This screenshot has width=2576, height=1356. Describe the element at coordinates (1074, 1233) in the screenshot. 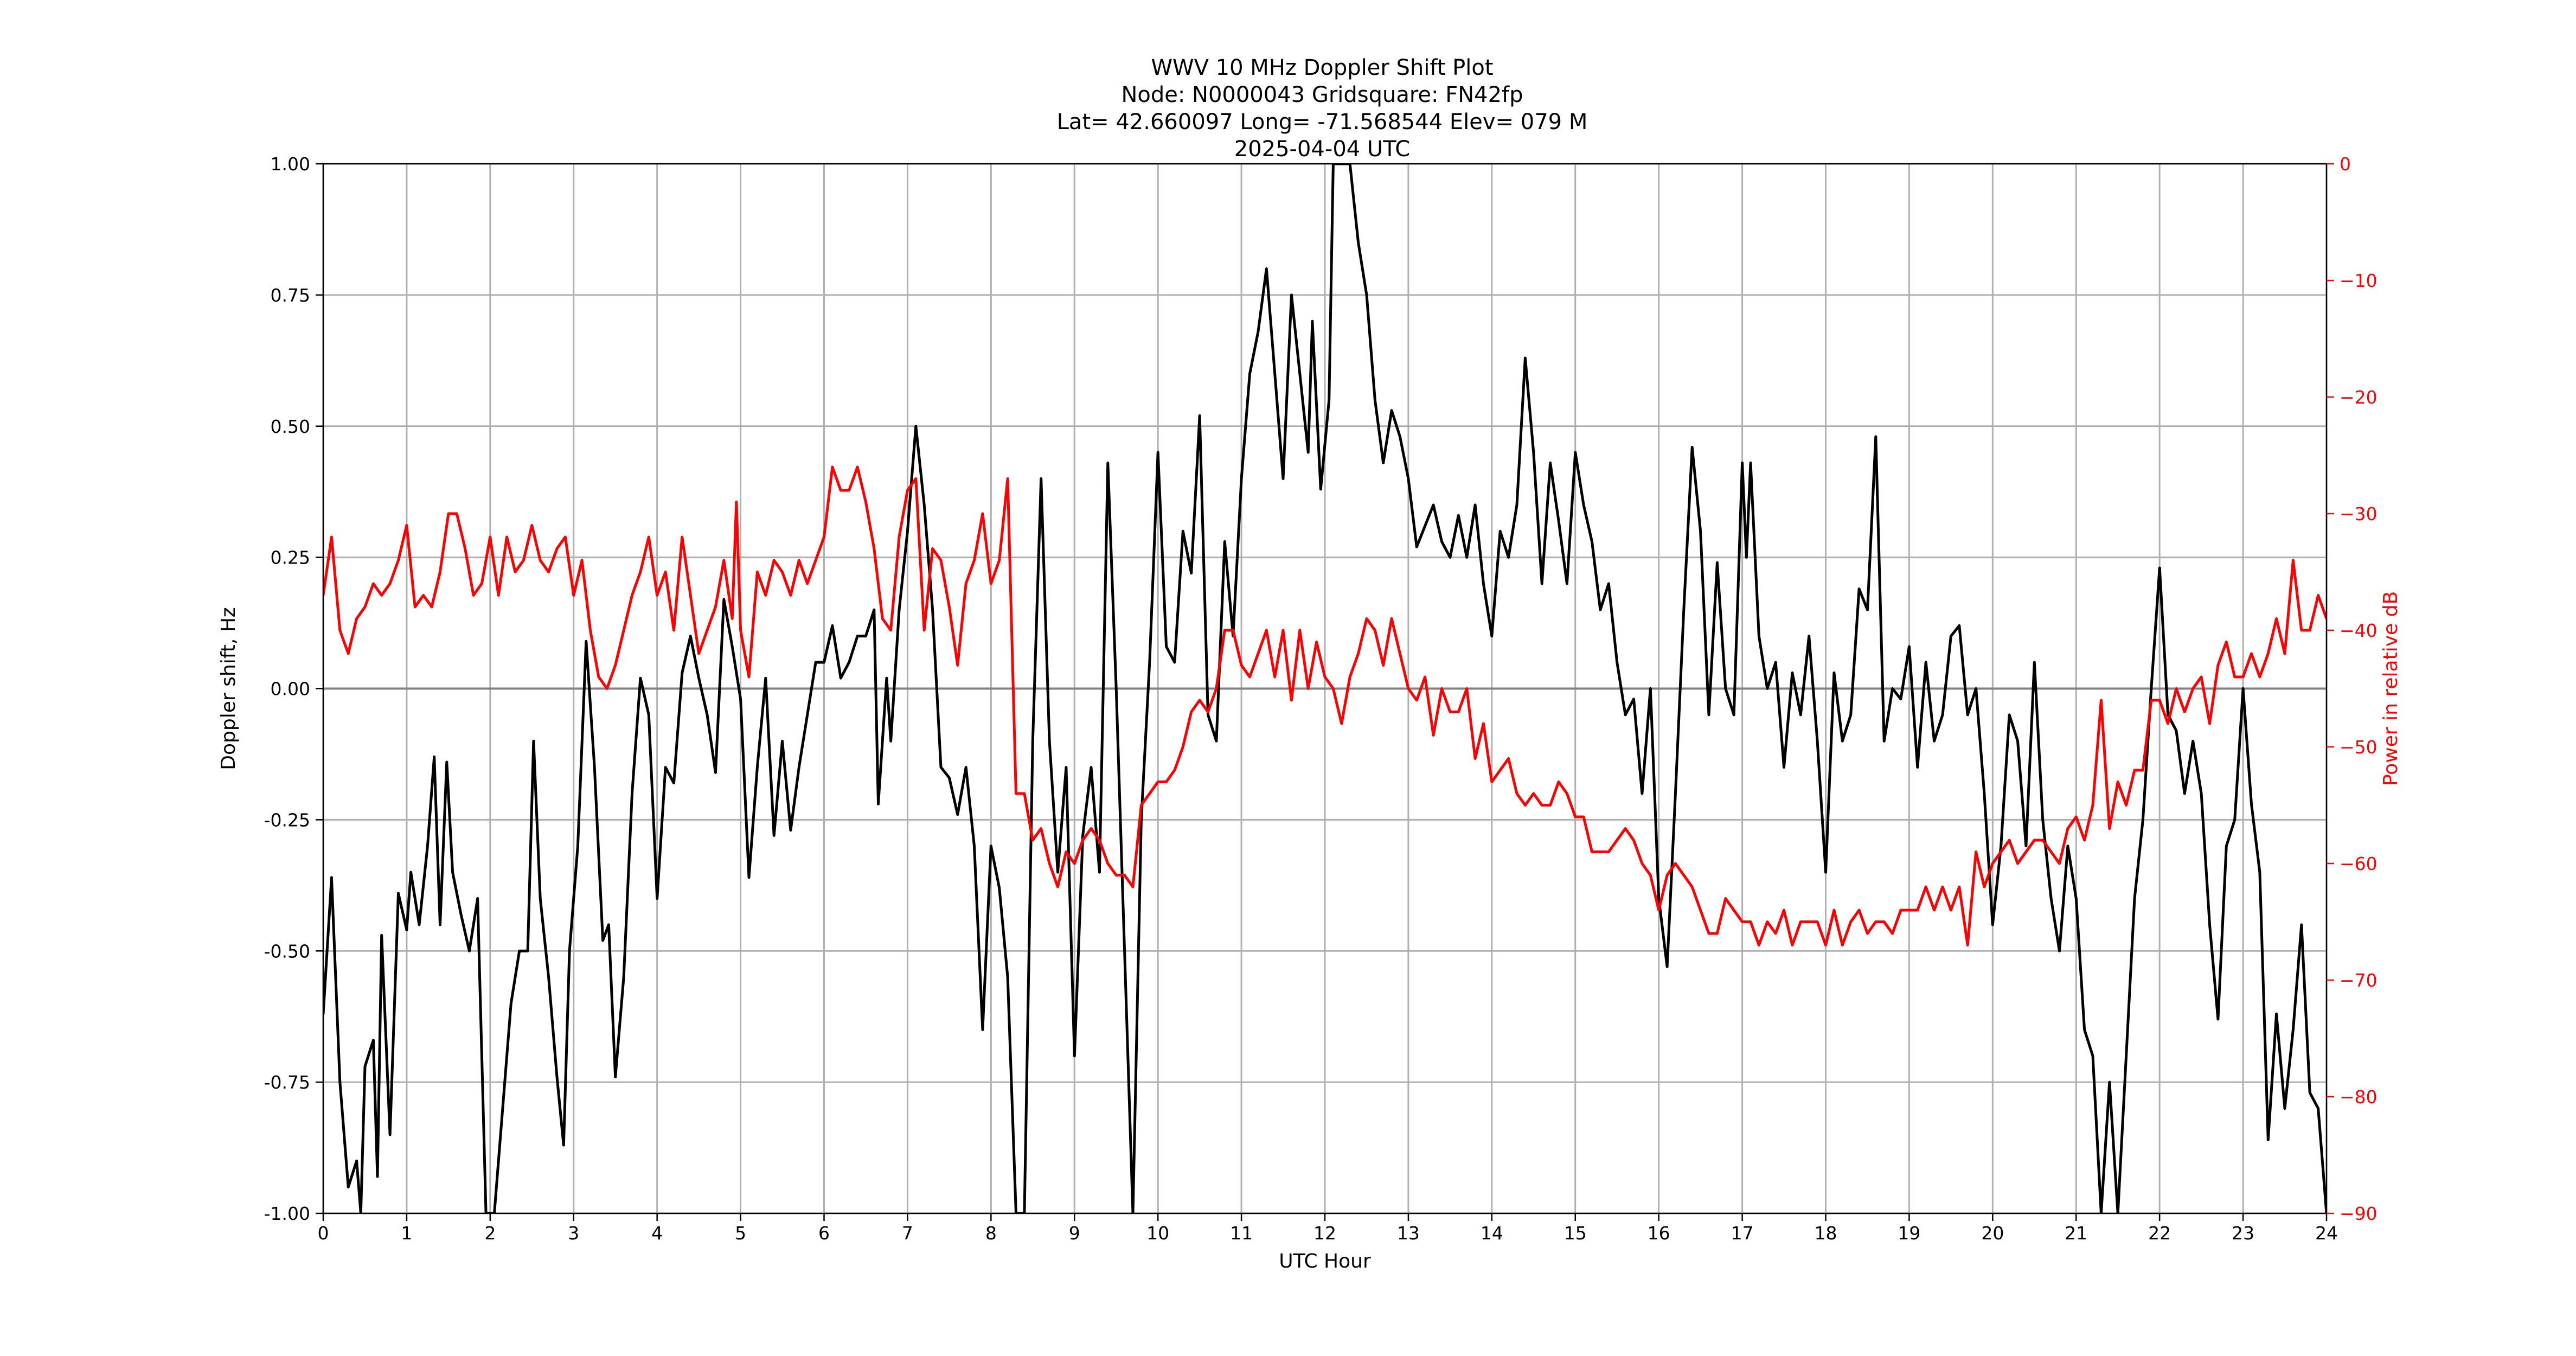

I see `x-tick-label: 9` at that location.